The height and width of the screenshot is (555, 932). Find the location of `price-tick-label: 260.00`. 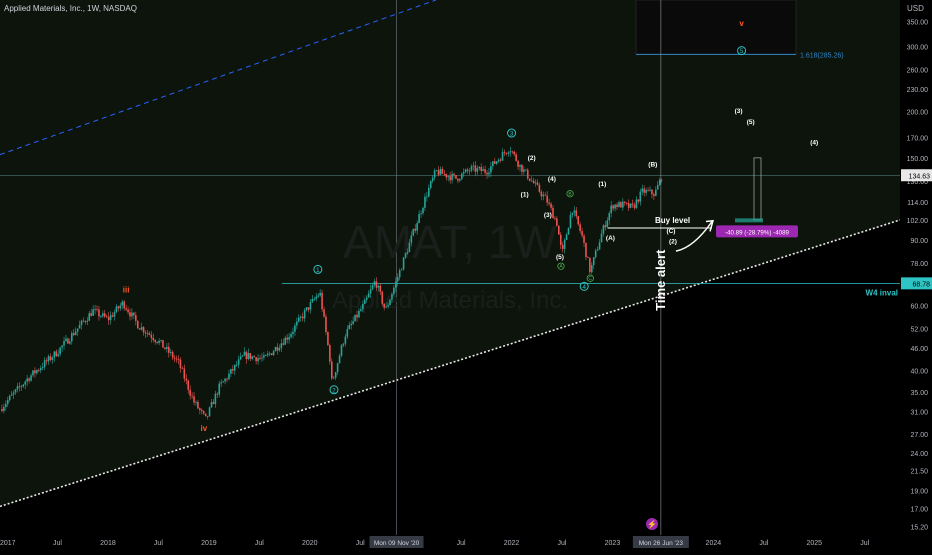

price-tick-label: 260.00 is located at coordinates (918, 70).